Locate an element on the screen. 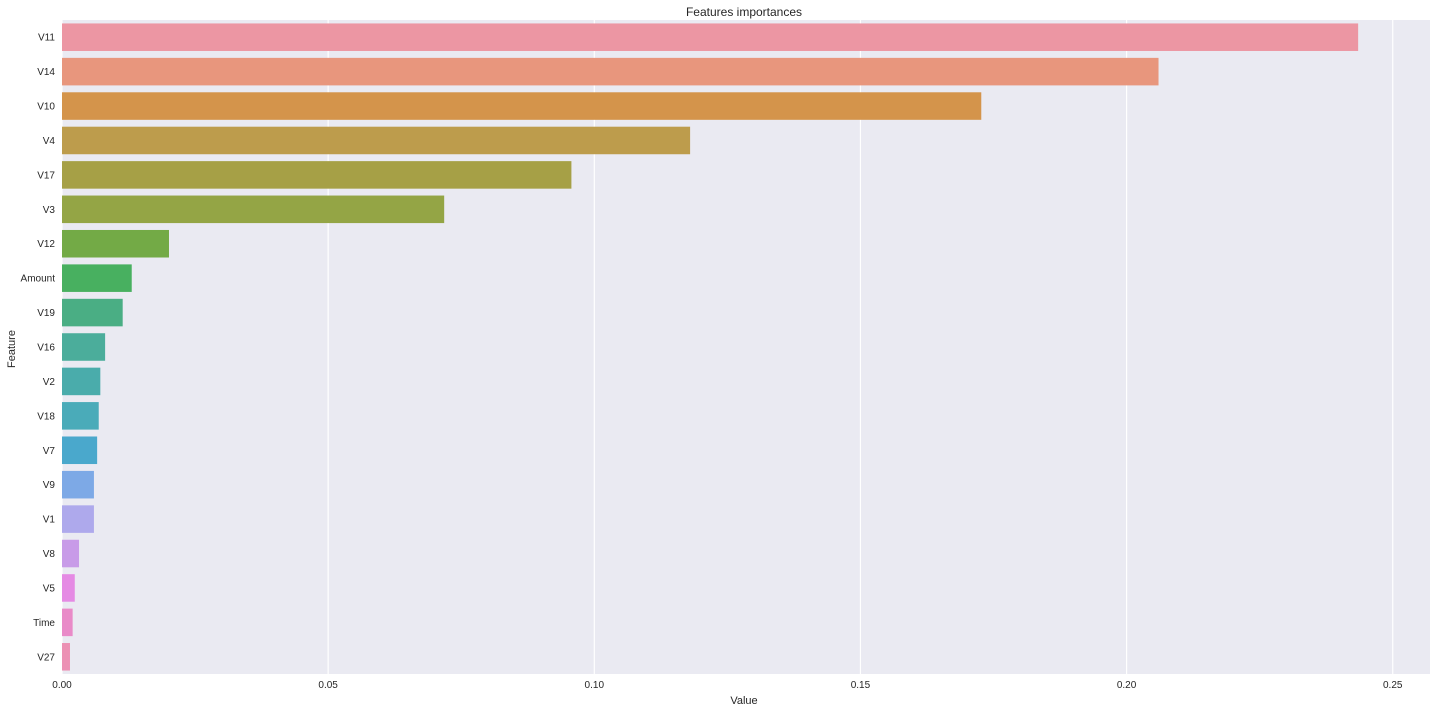 The height and width of the screenshot is (712, 1432). y-tick-label: V12 is located at coordinates (46, 244).